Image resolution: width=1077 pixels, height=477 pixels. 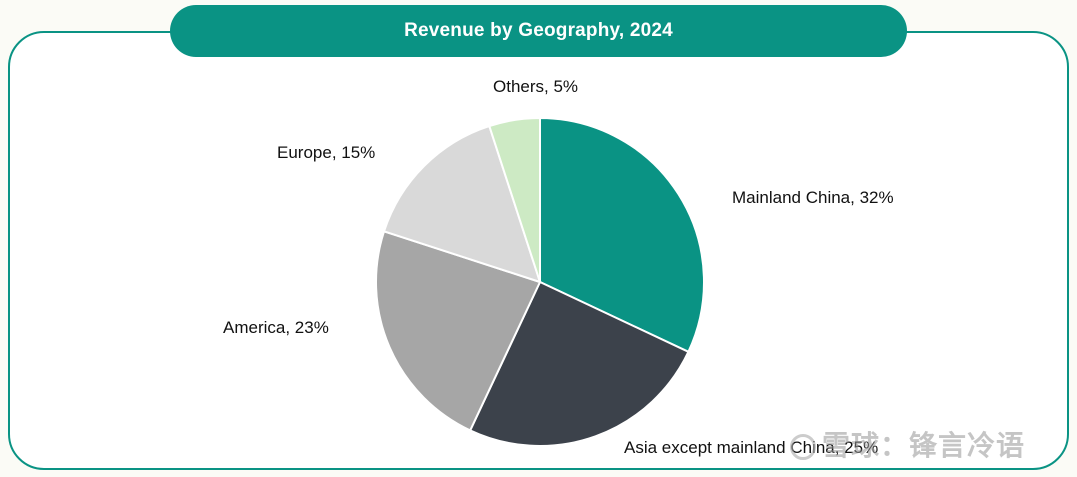 I want to click on watermark-text: 雪球：锋言冷语, so click(x=924, y=445).